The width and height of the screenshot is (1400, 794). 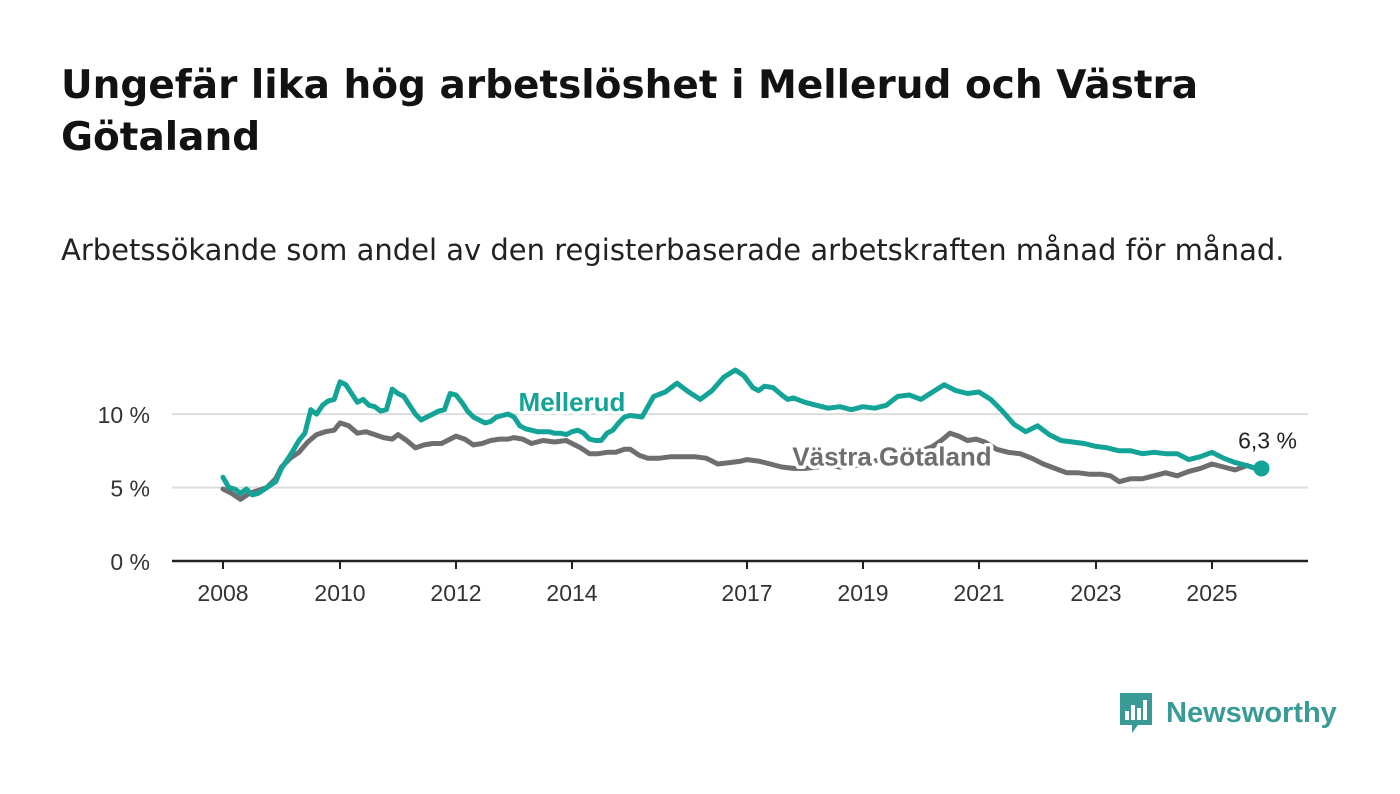 I want to click on series-lines, so click(x=739, y=434).